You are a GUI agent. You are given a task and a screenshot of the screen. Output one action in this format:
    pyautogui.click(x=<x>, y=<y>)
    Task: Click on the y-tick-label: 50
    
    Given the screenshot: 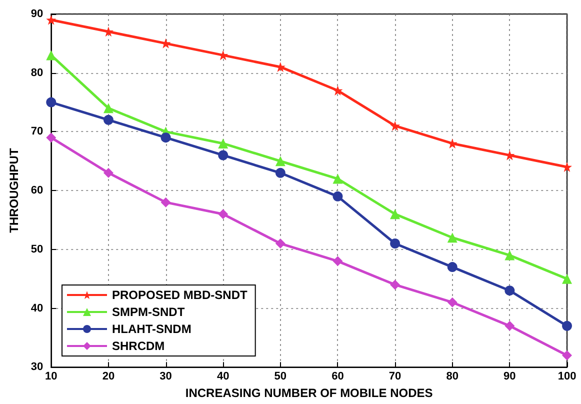 What is the action you would take?
    pyautogui.click(x=37, y=249)
    